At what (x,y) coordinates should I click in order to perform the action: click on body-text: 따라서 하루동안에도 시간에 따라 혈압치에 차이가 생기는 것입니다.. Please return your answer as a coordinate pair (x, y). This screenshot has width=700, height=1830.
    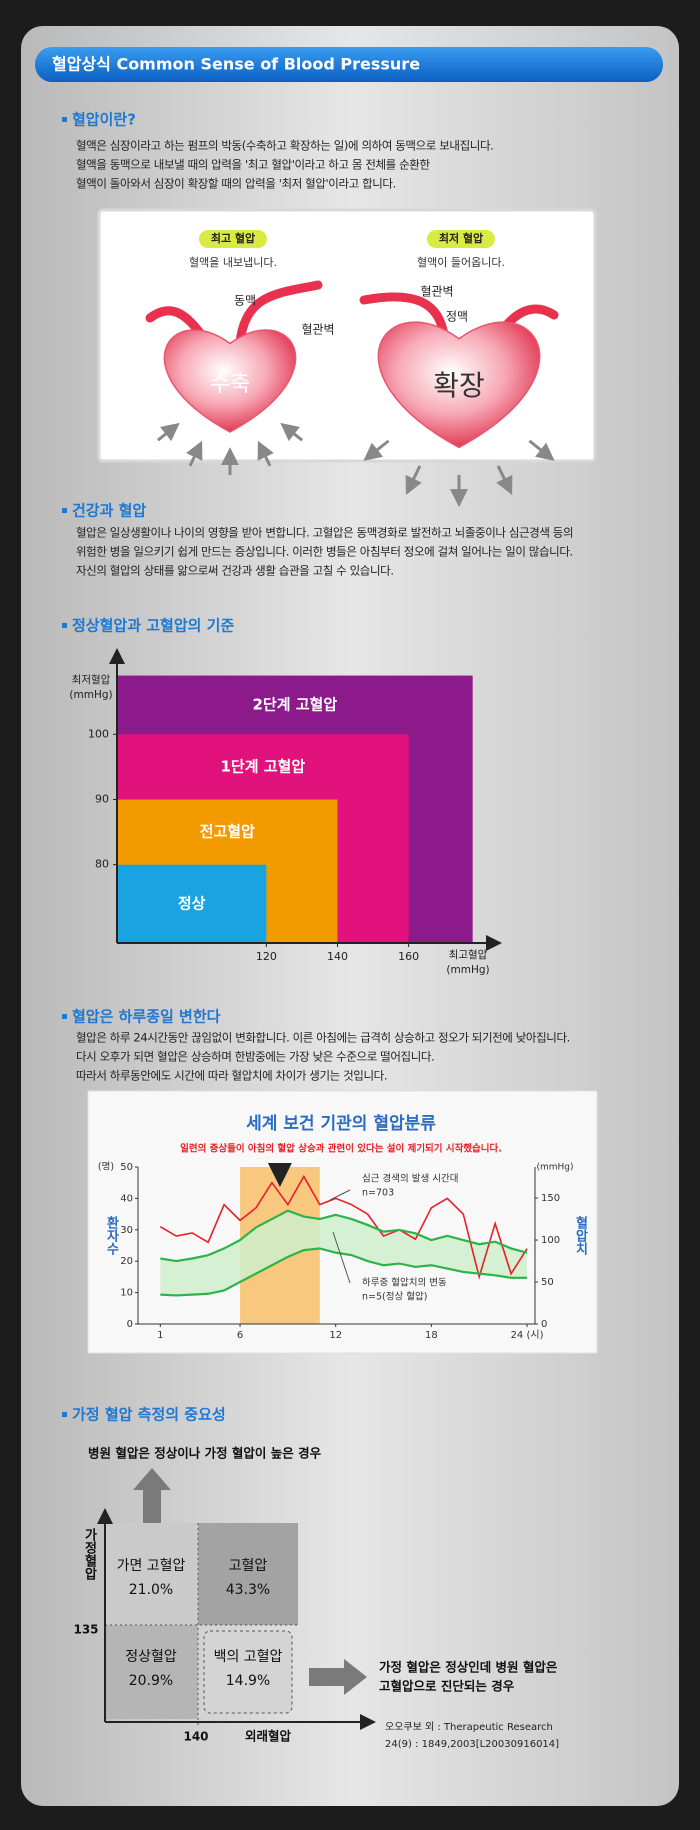
    Looking at the image, I should click on (231, 1076).